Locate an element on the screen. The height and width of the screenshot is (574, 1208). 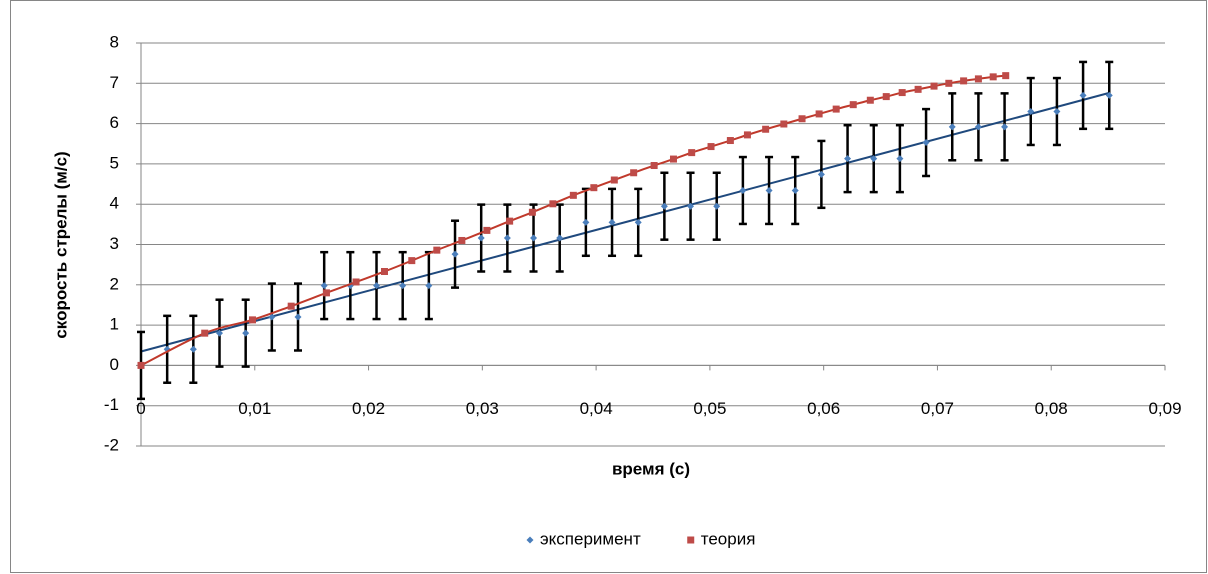
x-tick-label: 0,08 is located at coordinates (1051, 408).